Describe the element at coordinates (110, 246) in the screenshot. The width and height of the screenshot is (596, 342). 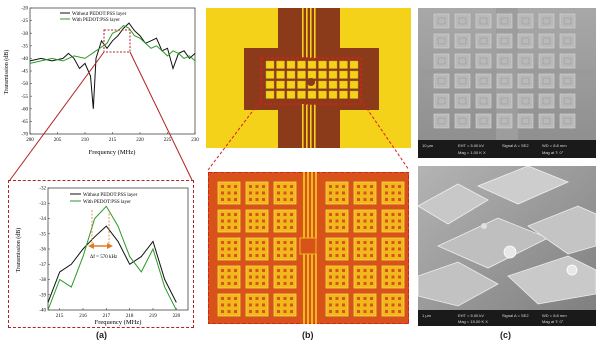
I see `delta-f-arrowhead-right` at that location.